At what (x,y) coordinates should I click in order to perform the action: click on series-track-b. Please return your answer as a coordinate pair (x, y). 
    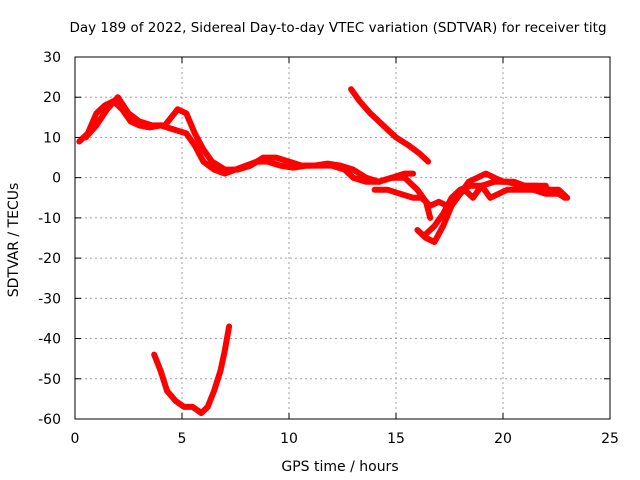
    Looking at the image, I should click on (249, 139).